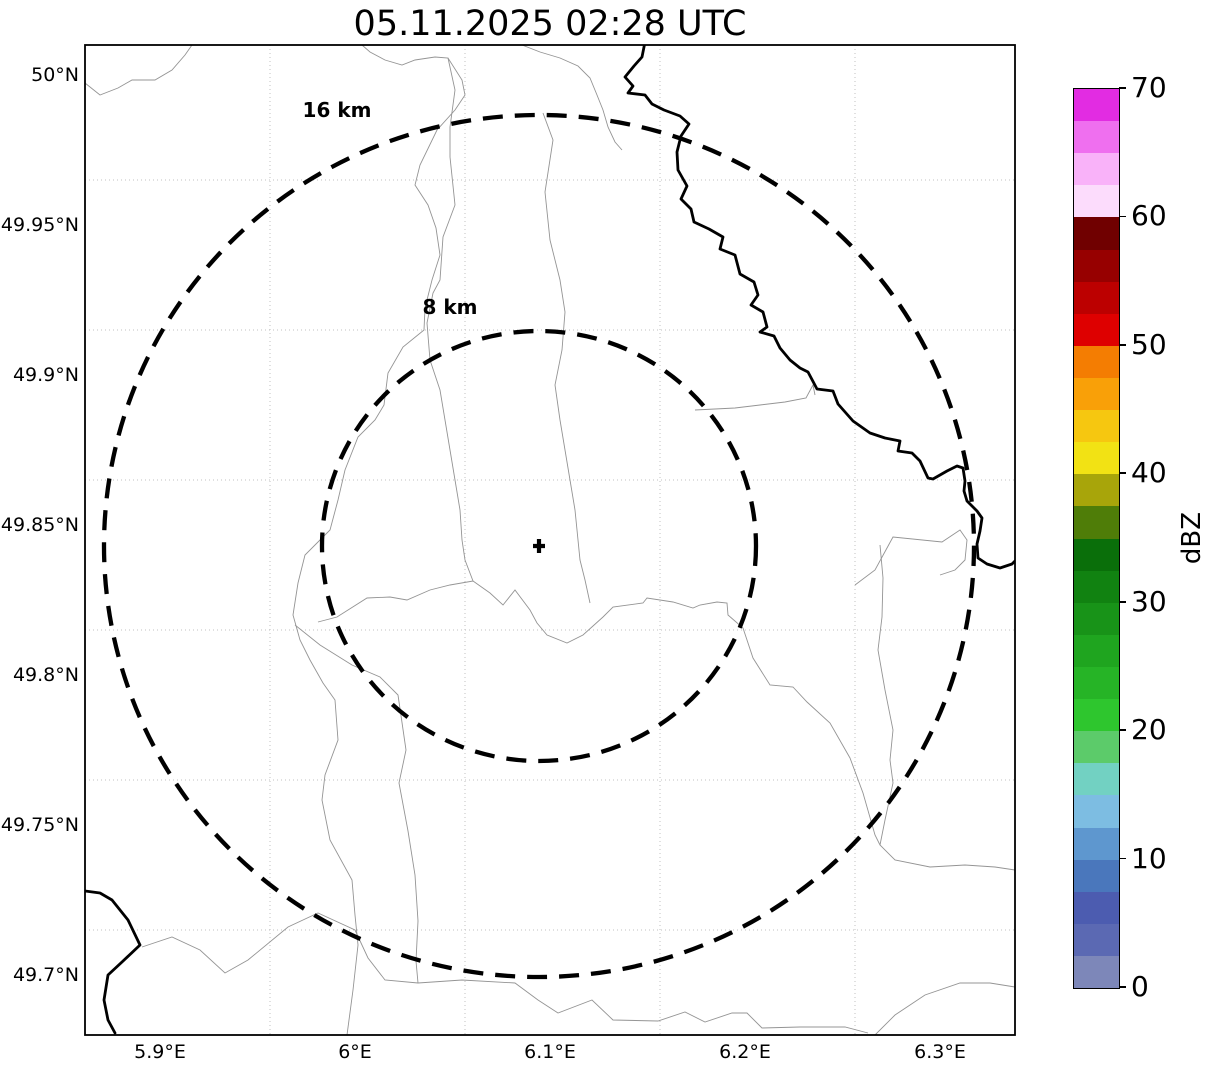 The image size is (1207, 1069). Describe the element at coordinates (1149, 730) in the screenshot. I see `colorbar-tick-label: 20` at that location.